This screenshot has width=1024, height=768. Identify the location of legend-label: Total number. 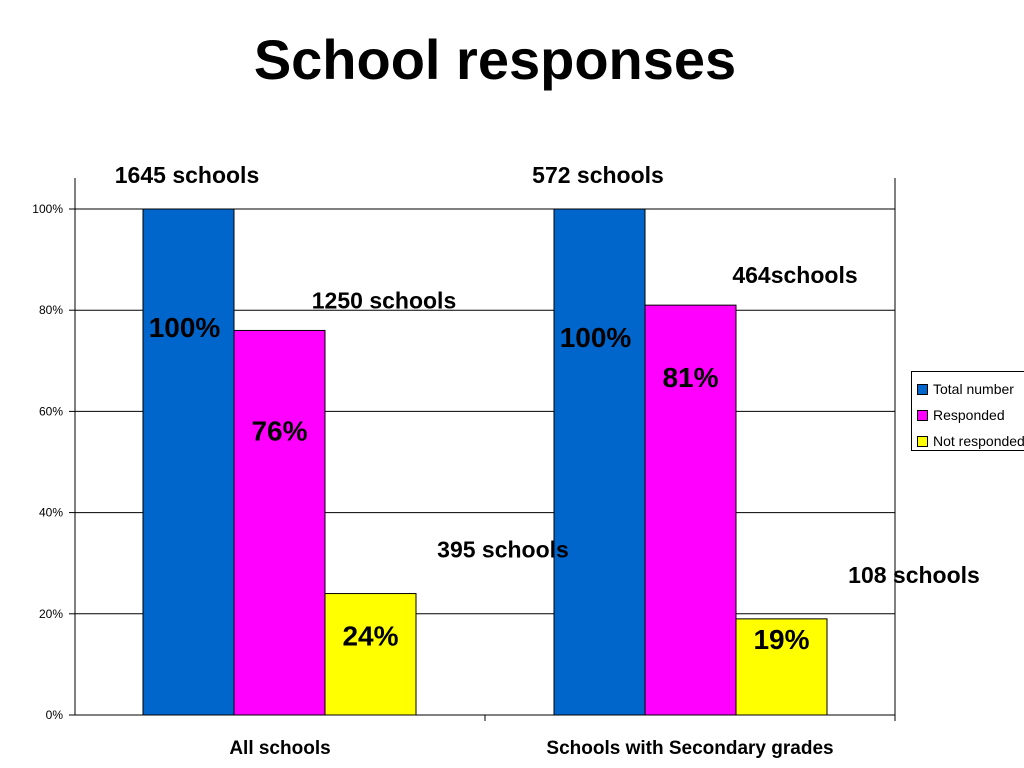
(973, 389).